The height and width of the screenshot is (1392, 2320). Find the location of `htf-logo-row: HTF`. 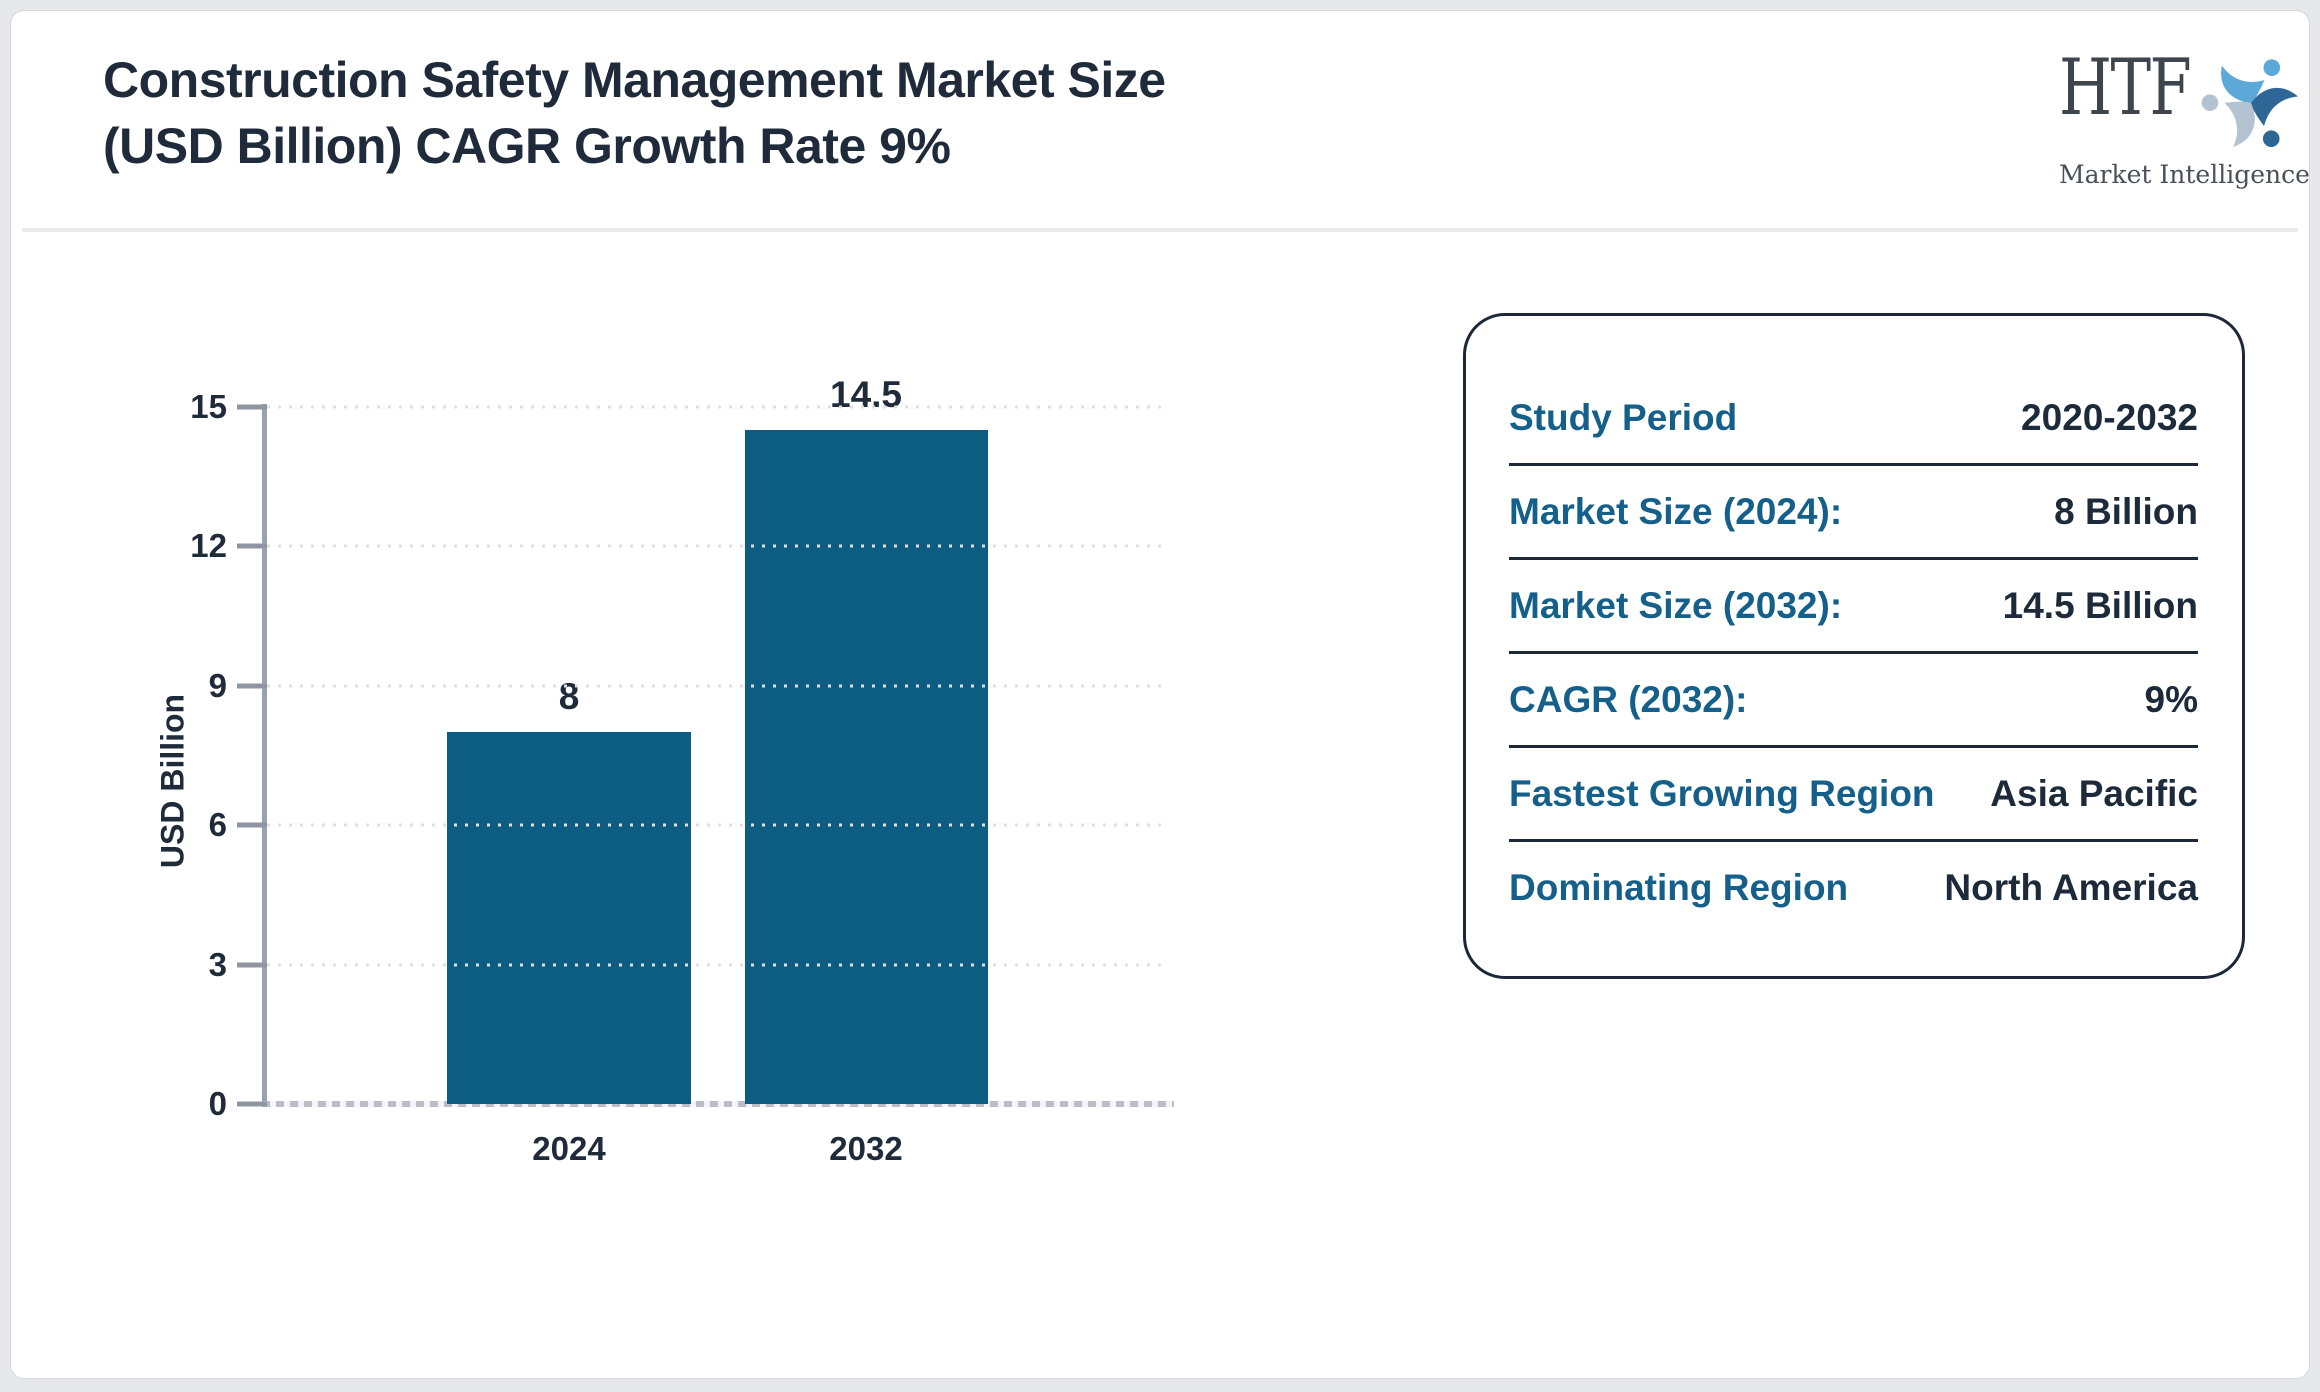

htf-logo-row: HTF is located at coordinates (2181, 101).